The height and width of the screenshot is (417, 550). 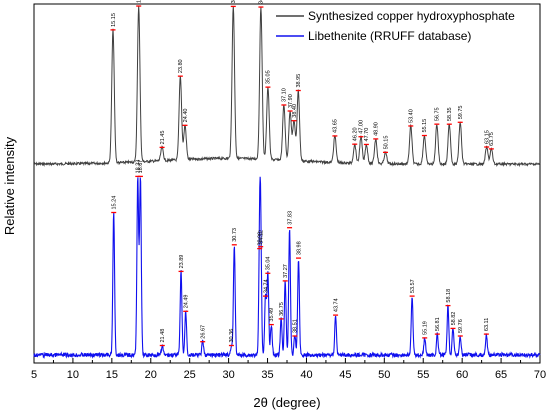 What do you see at coordinates (151, 375) in the screenshot?
I see `x-tick-label: 20` at bounding box center [151, 375].